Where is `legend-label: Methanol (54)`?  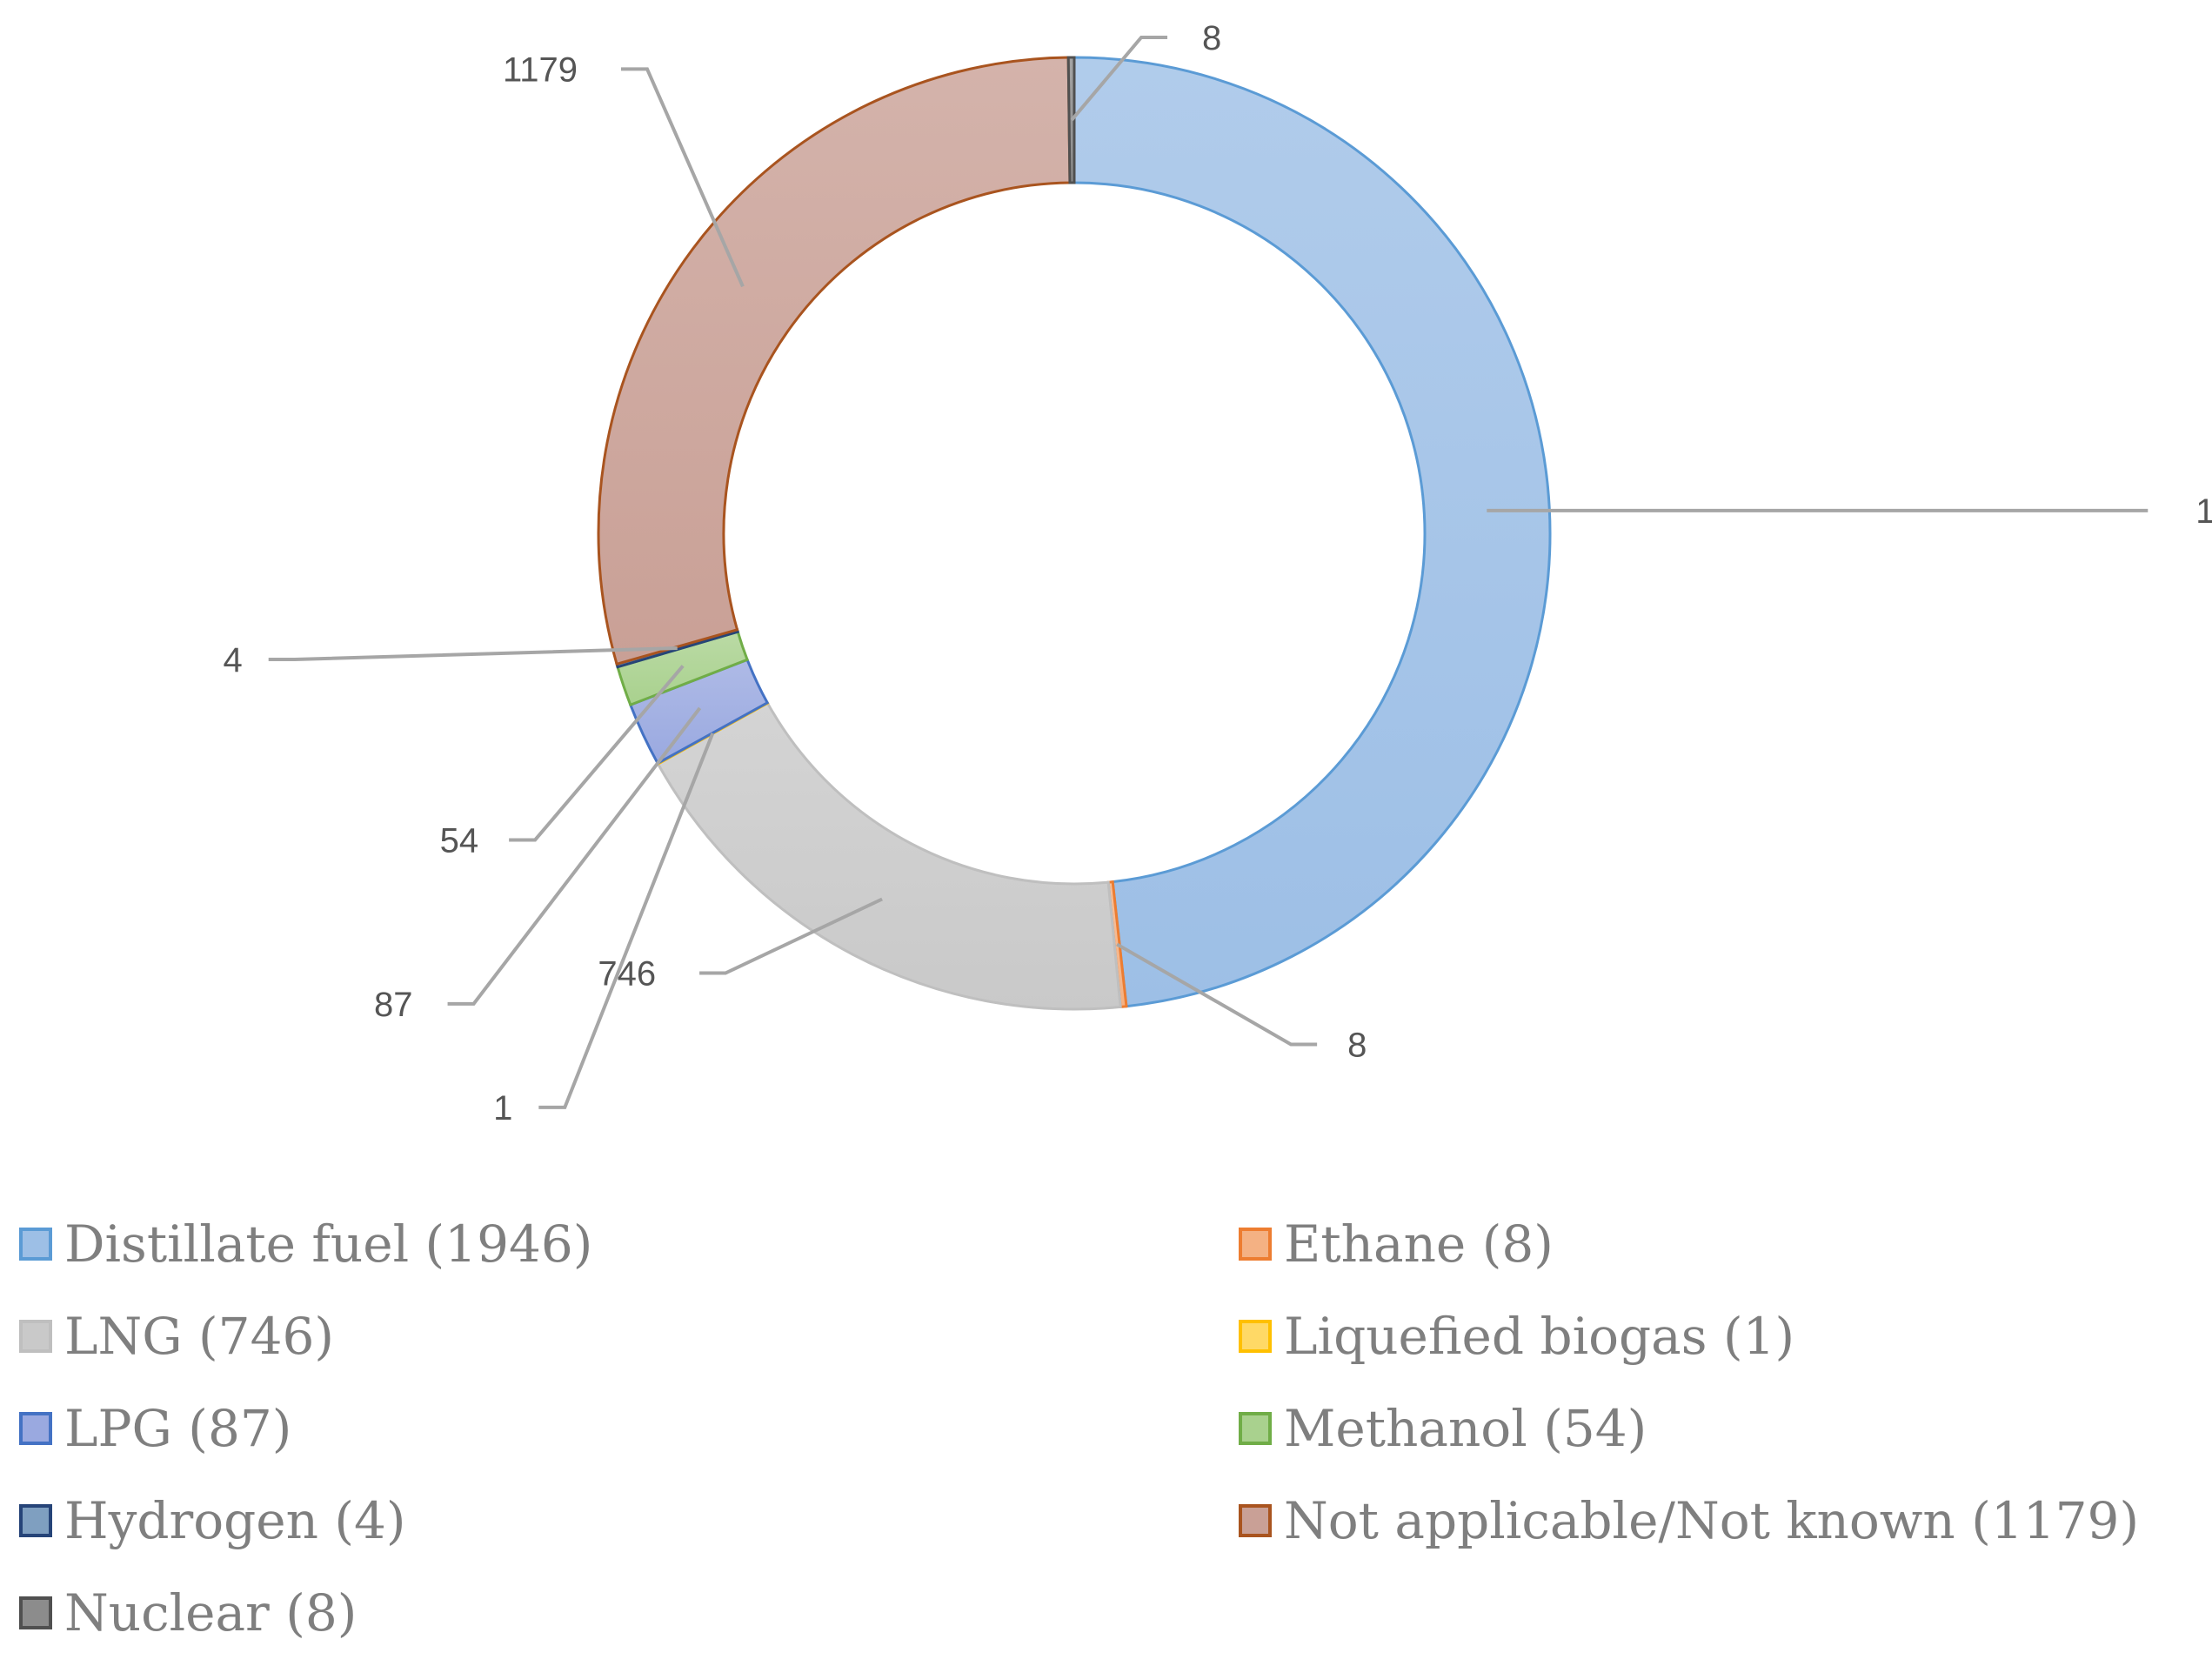
legend-label: Methanol (54) is located at coordinates (1466, 1428).